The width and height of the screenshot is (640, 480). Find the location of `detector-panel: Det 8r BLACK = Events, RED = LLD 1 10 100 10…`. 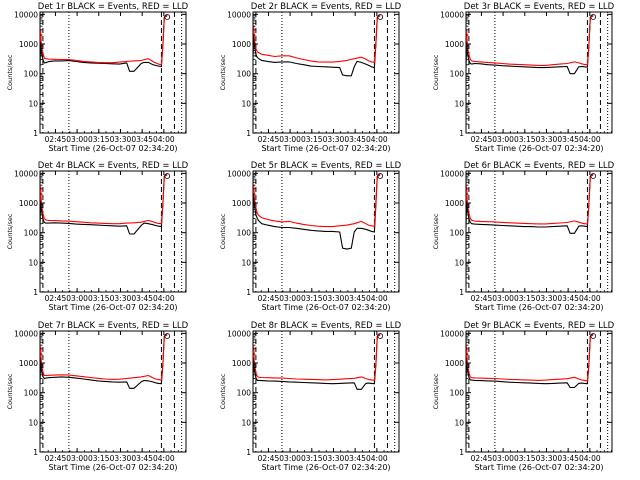

detector-panel: Det 8r BLACK = Events, RED = LLD 1 10 100 10… is located at coordinates (310, 396).